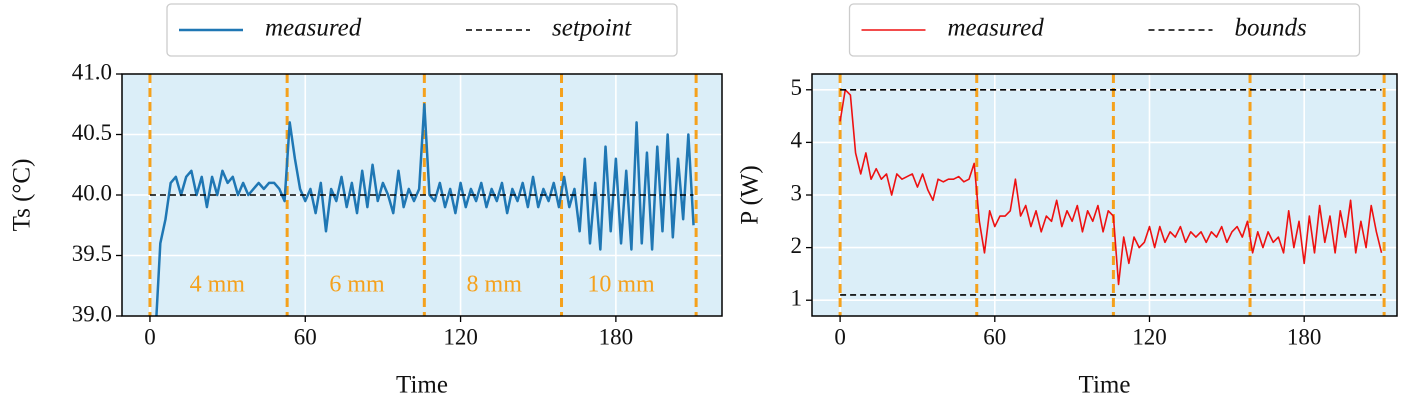  Describe the element at coordinates (621, 284) in the screenshot. I see `annotation: 10 mm` at that location.